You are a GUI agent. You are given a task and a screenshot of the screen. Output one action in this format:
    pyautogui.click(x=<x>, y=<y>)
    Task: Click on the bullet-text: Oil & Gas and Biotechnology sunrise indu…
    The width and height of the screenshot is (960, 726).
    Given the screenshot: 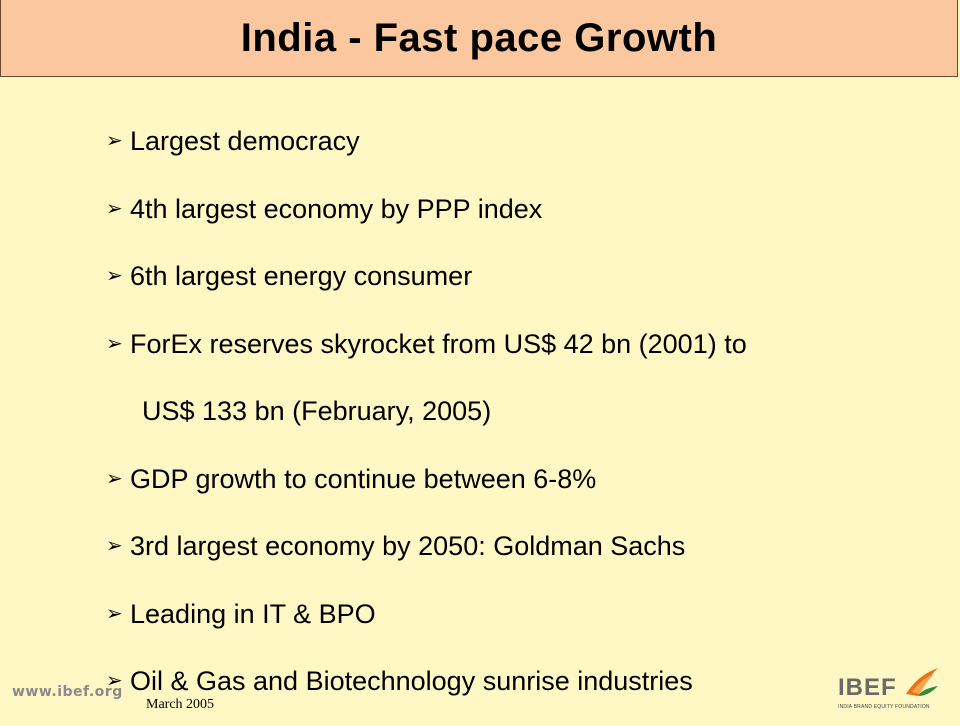 What is the action you would take?
    pyautogui.click(x=411, y=681)
    